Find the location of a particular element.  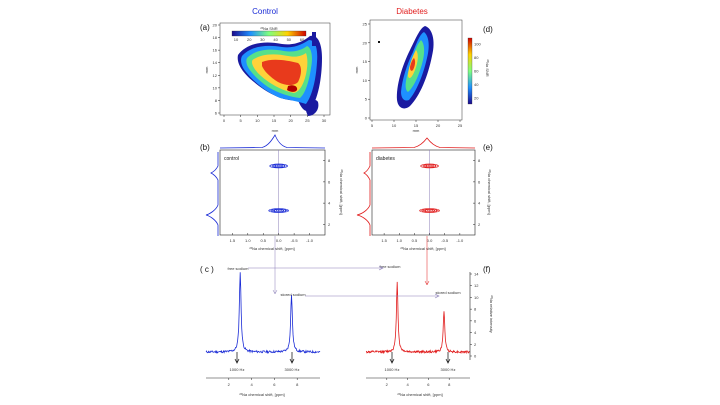

projection-b-left is located at coordinates (212, 194).